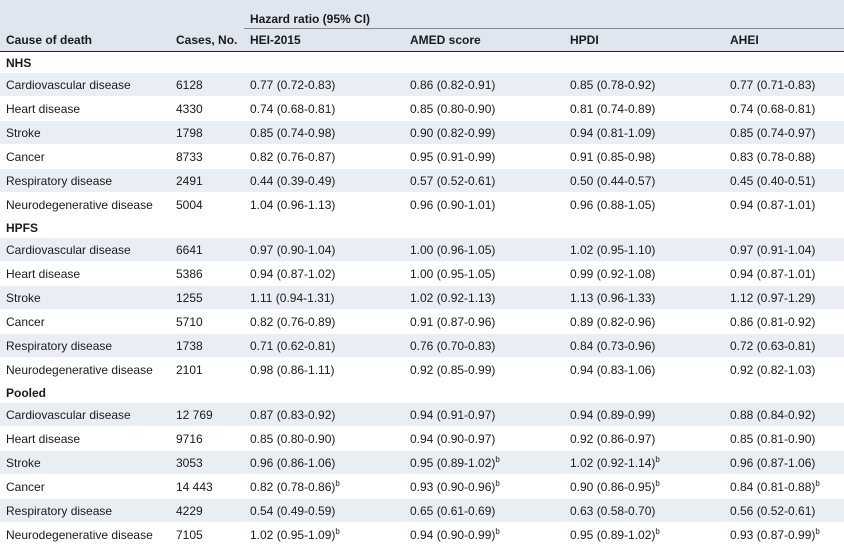  What do you see at coordinates (293, 414) in the screenshot?
I see `hazard-ratio-value: 0.87 (0.83-0.92)` at bounding box center [293, 414].